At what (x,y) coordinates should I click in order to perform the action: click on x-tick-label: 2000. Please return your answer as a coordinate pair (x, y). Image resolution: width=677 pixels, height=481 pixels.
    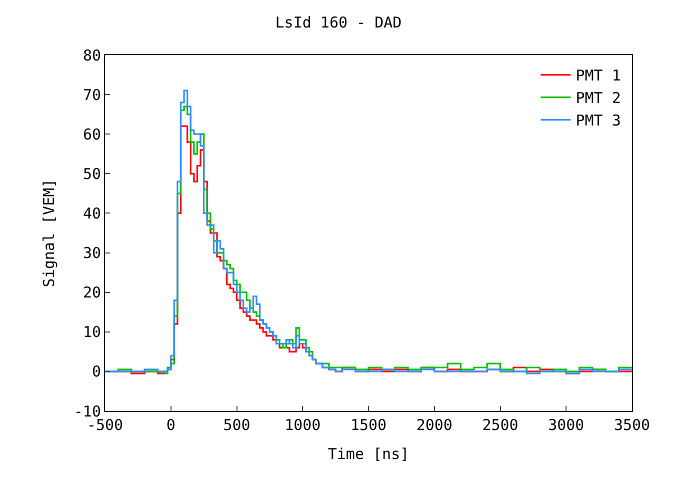
    Looking at the image, I should click on (434, 425).